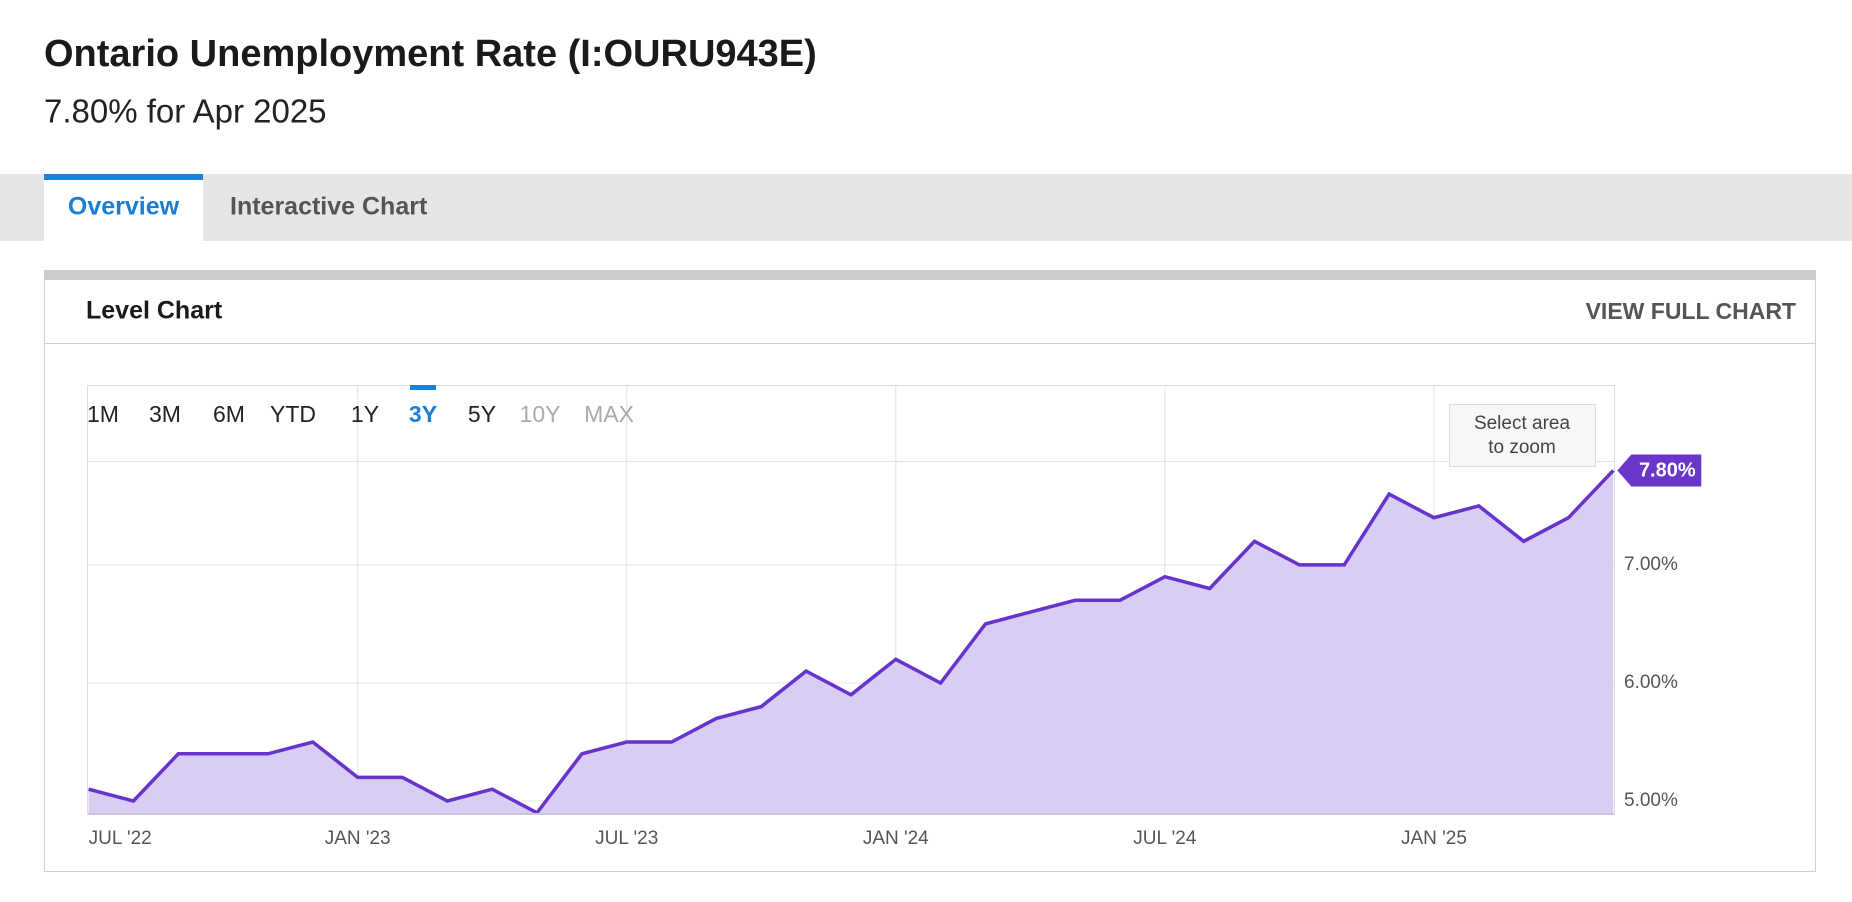 This screenshot has width=1852, height=902. What do you see at coordinates (1434, 838) in the screenshot?
I see `x-tick-label: JAN '25` at bounding box center [1434, 838].